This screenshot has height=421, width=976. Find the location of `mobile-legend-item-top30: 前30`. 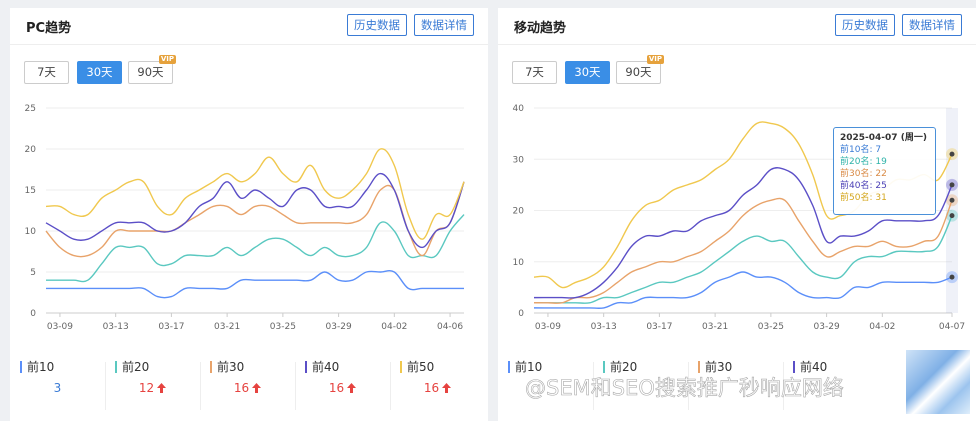

mobile-legend-item-top30: 前30 is located at coordinates (735, 384).